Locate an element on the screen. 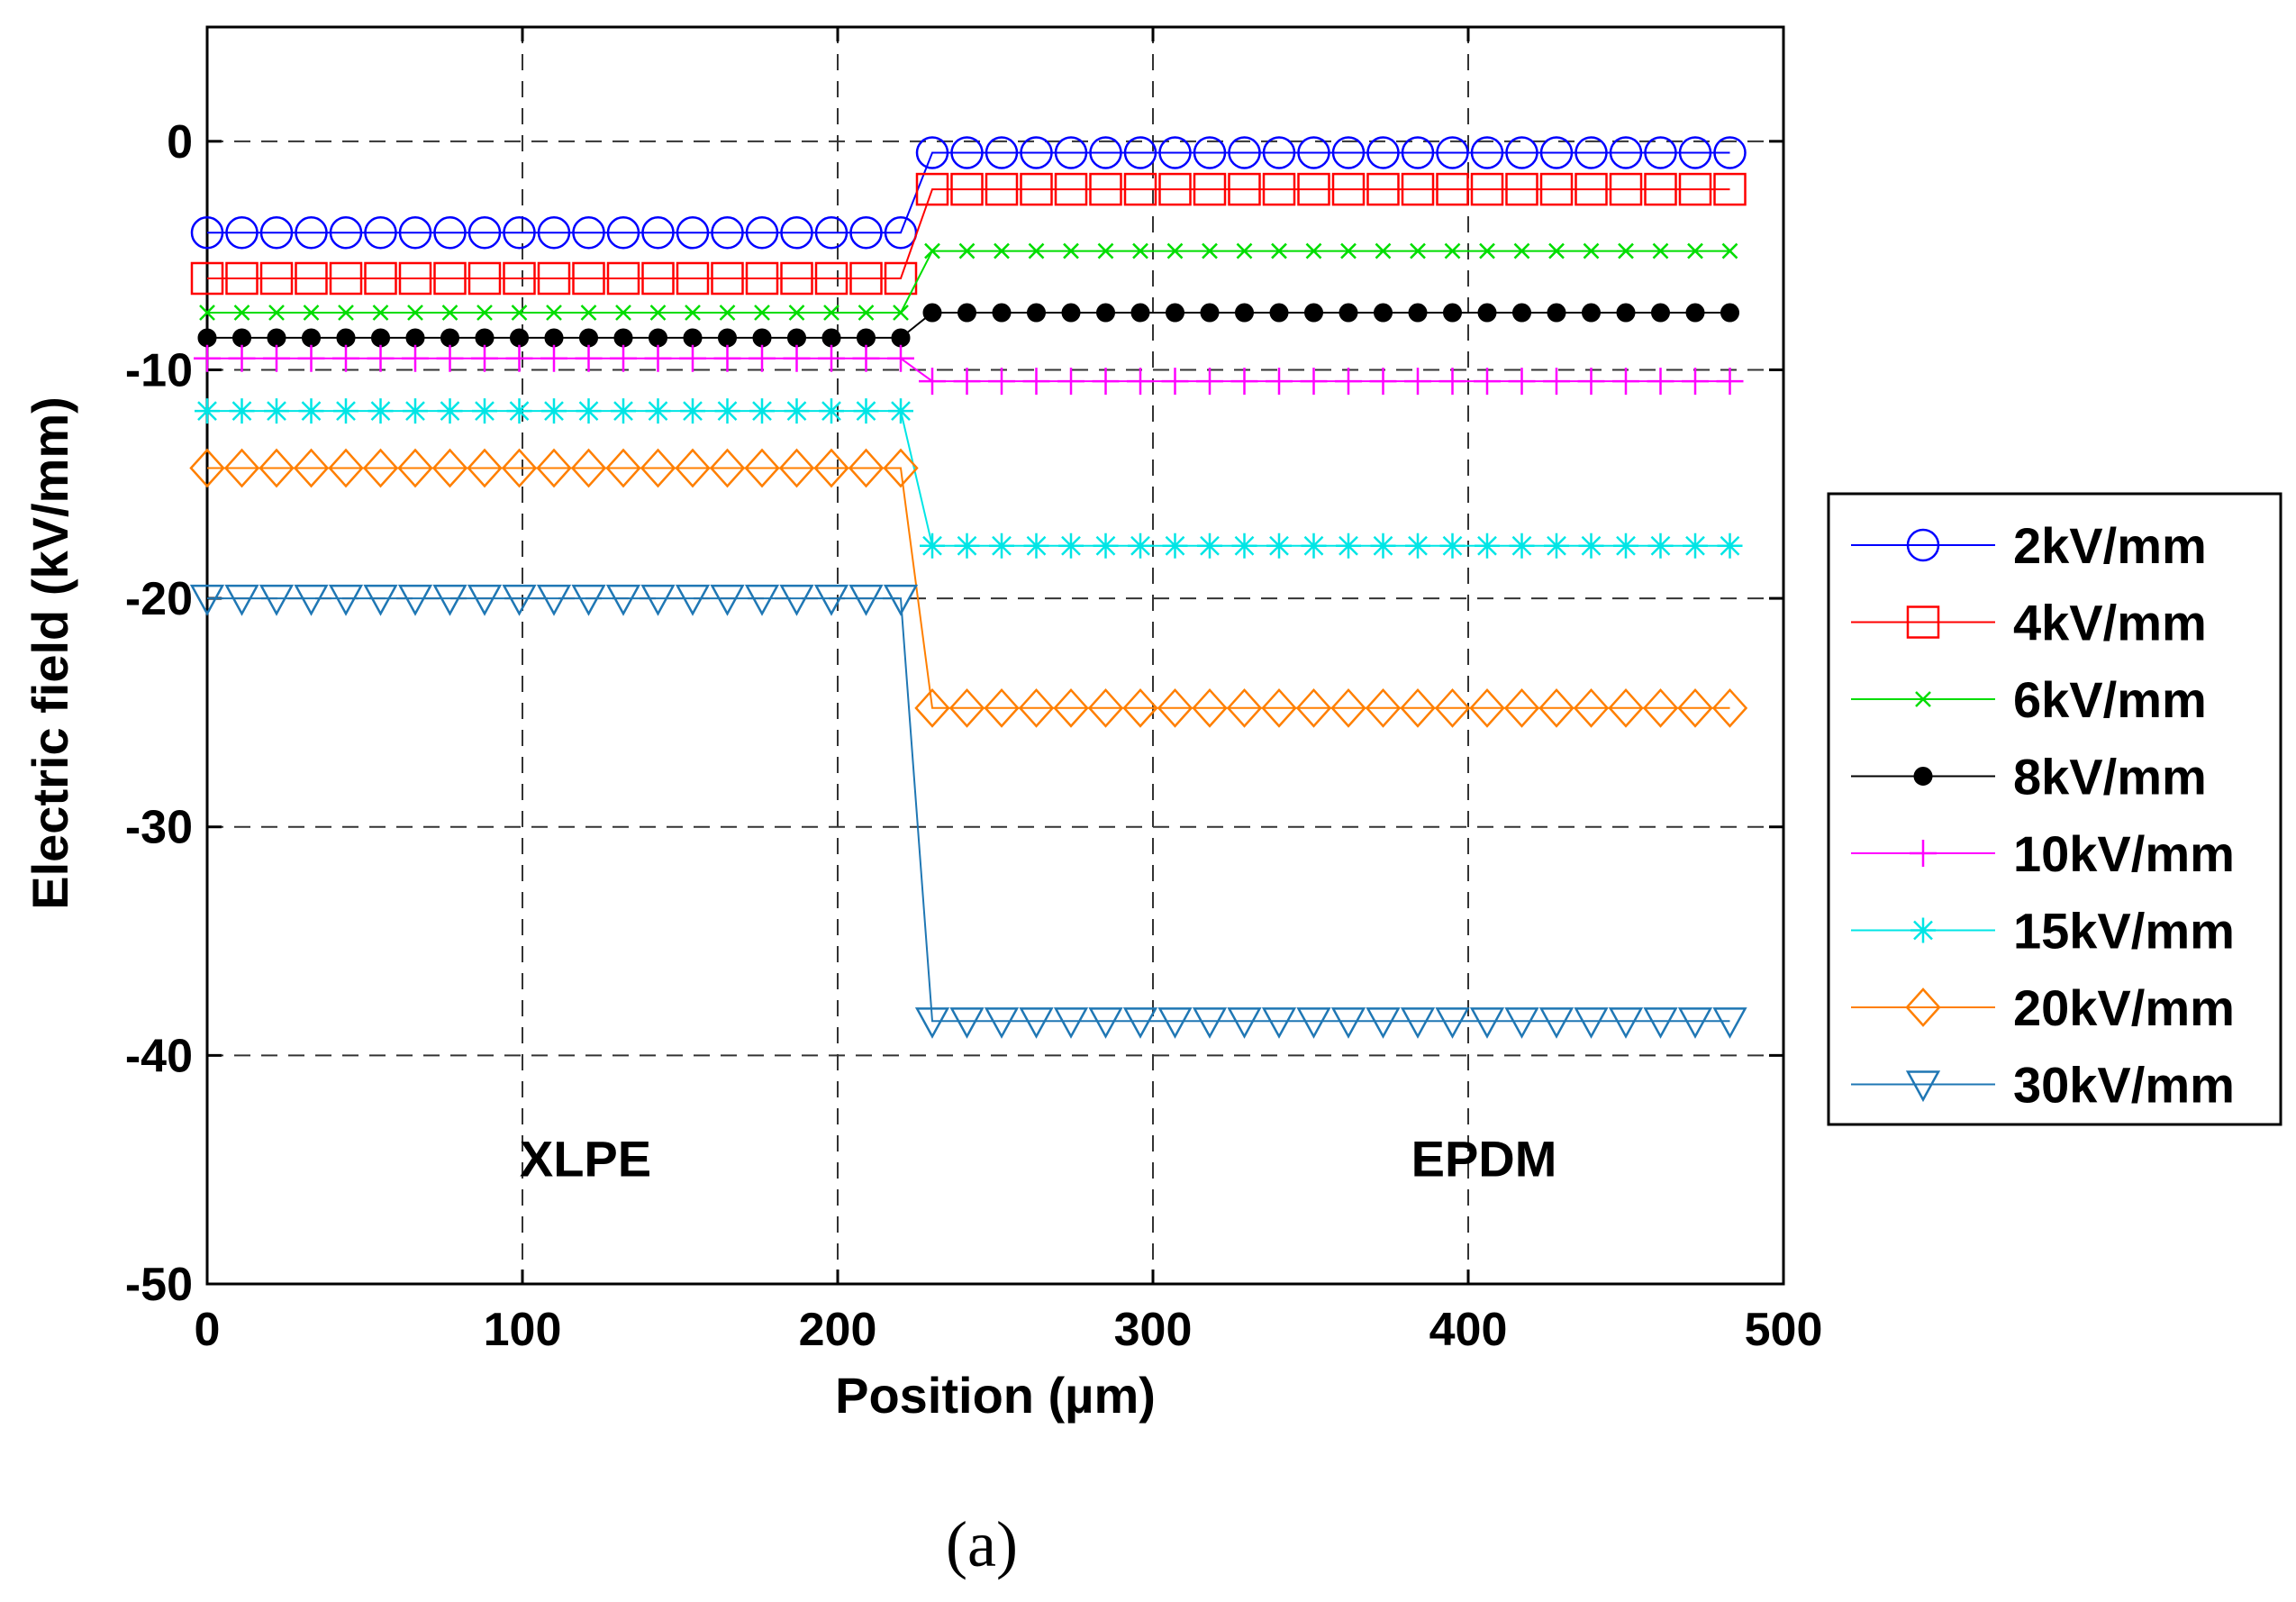 The width and height of the screenshot is (2296, 1602). region-label-xlpe: XLPE is located at coordinates (585, 1159).